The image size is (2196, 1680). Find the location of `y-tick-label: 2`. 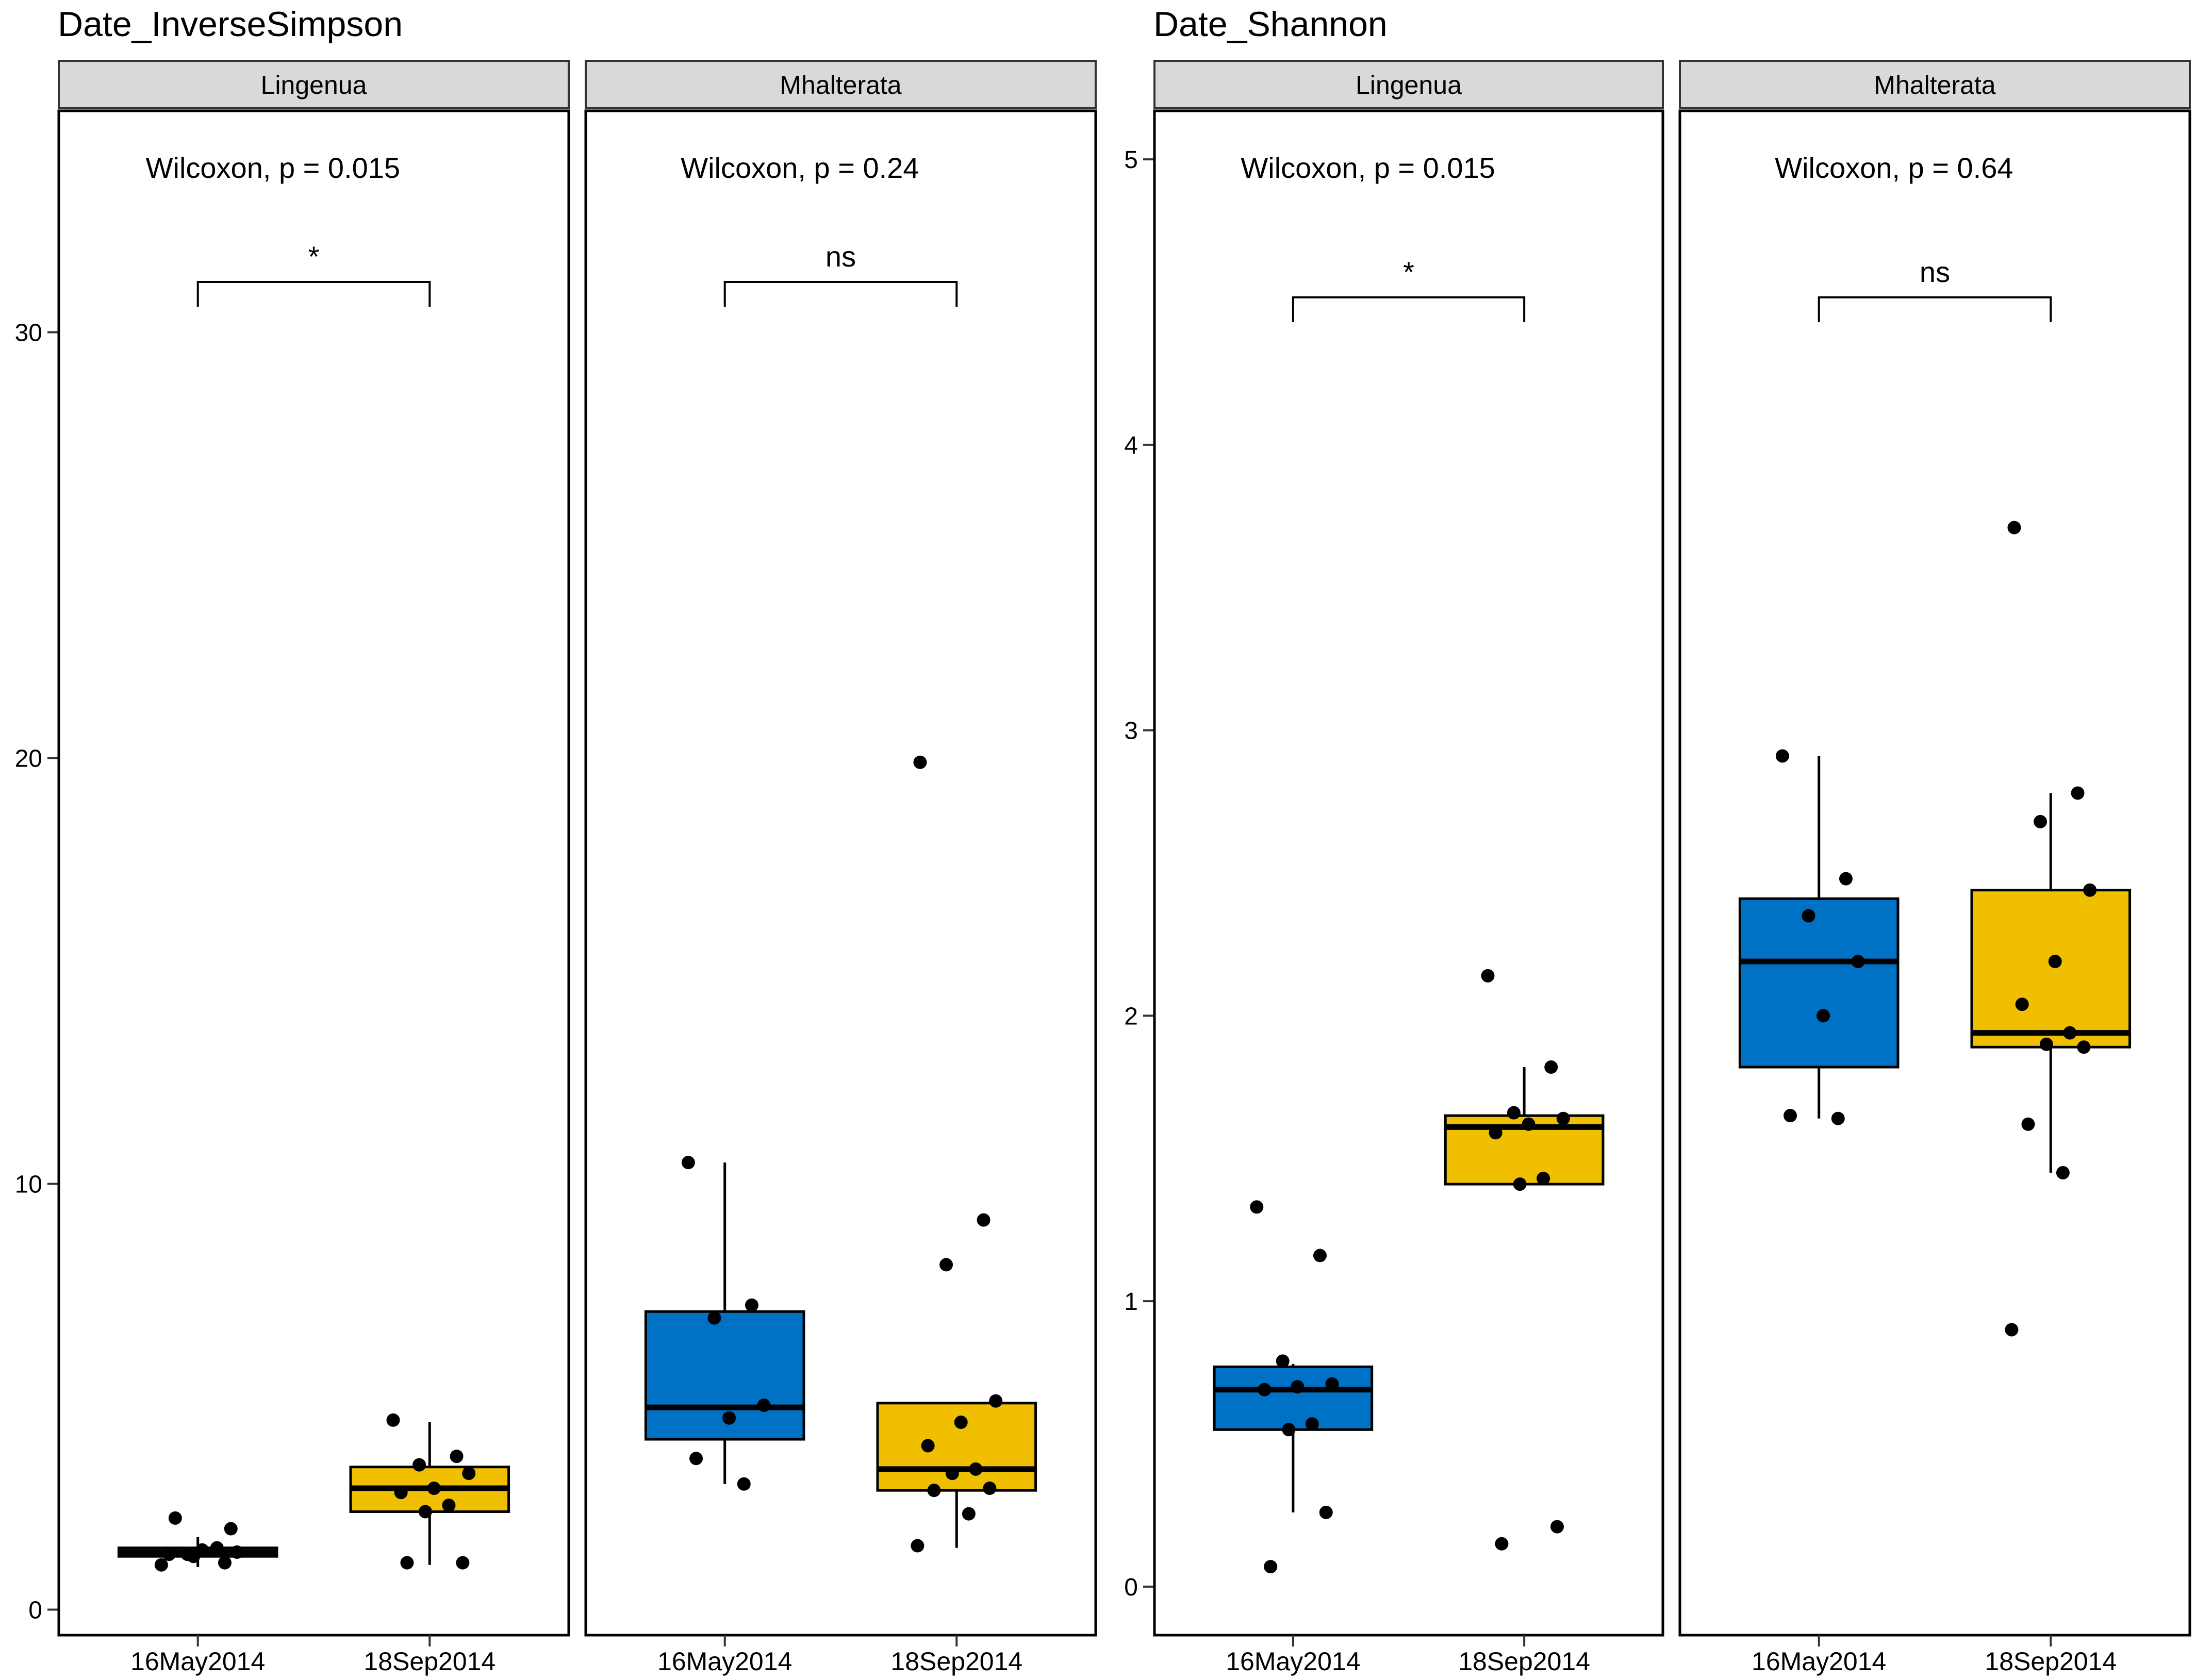

y-tick-label: 2 is located at coordinates (1131, 1016).